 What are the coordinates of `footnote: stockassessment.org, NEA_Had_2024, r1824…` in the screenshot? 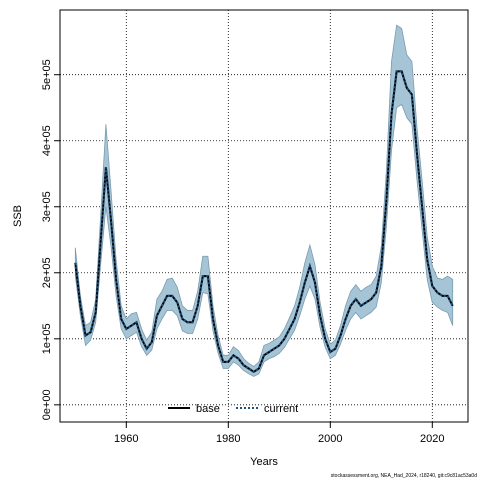 It's located at (404, 476).